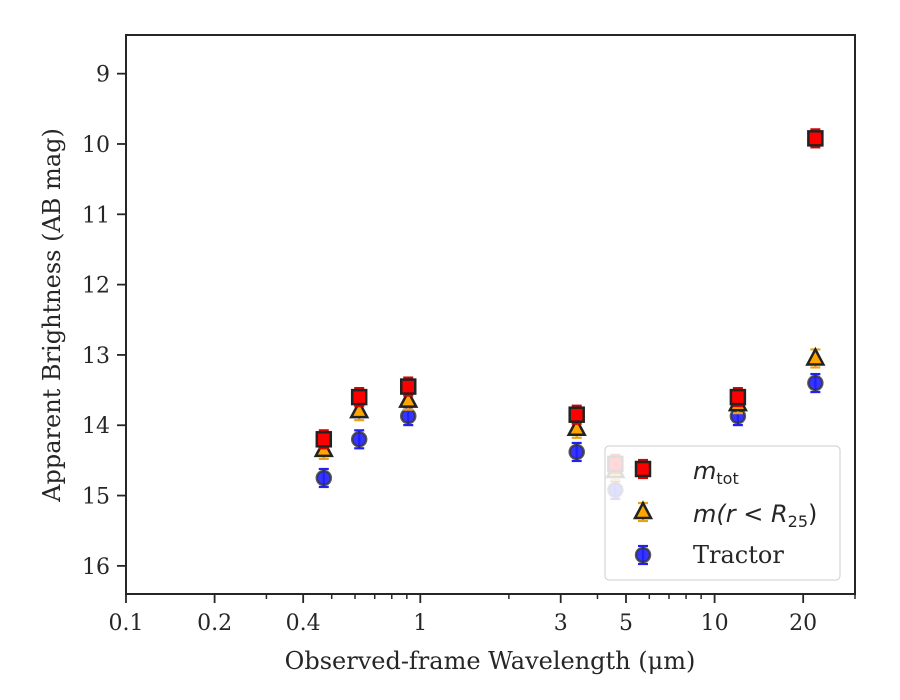  I want to click on legend-marker-mr25, so click(643, 511).